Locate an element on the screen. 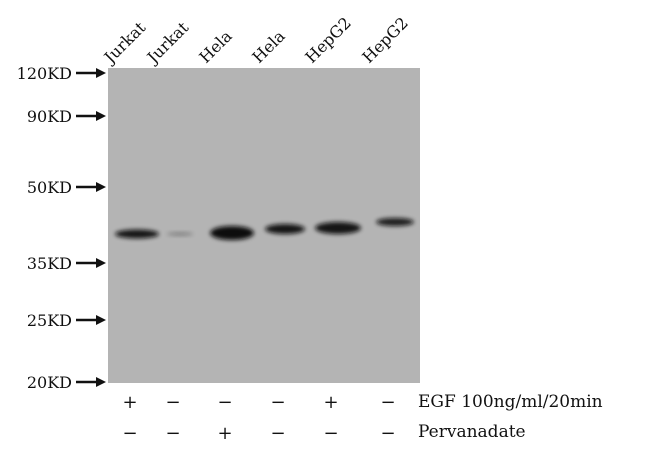 This screenshot has height=450, width=650. marker-label: 120KD is located at coordinates (44, 73).